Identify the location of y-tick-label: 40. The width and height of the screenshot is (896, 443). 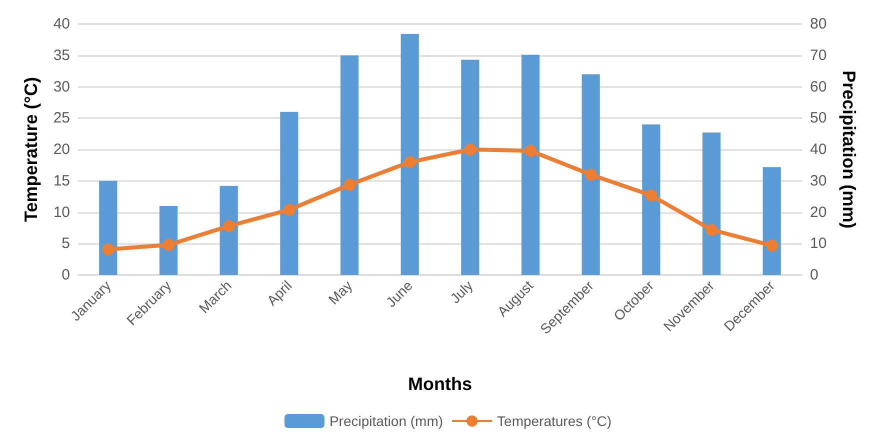
(61, 24).